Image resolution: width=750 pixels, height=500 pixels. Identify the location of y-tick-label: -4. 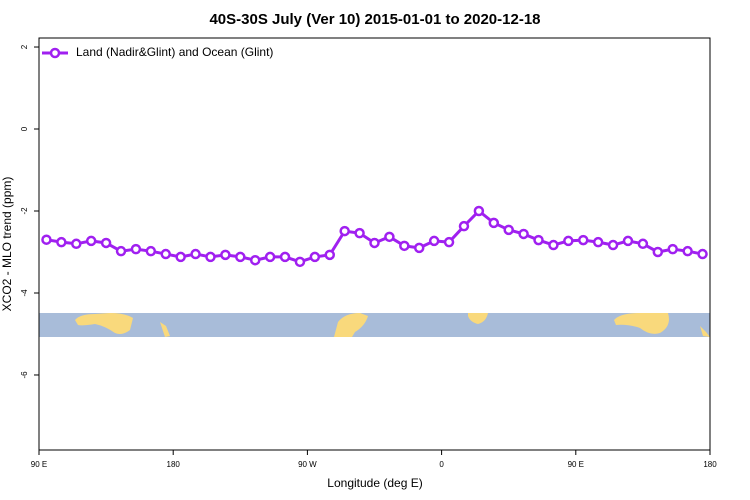
(24, 293).